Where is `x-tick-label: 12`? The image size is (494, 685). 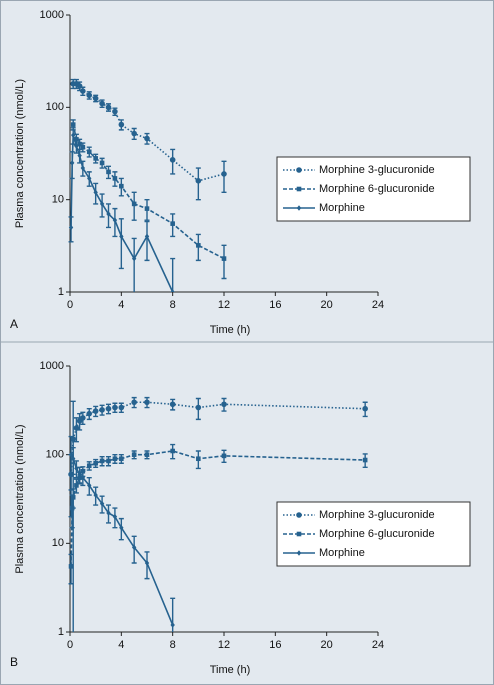
x-tick-label: 12 is located at coordinates (224, 305).